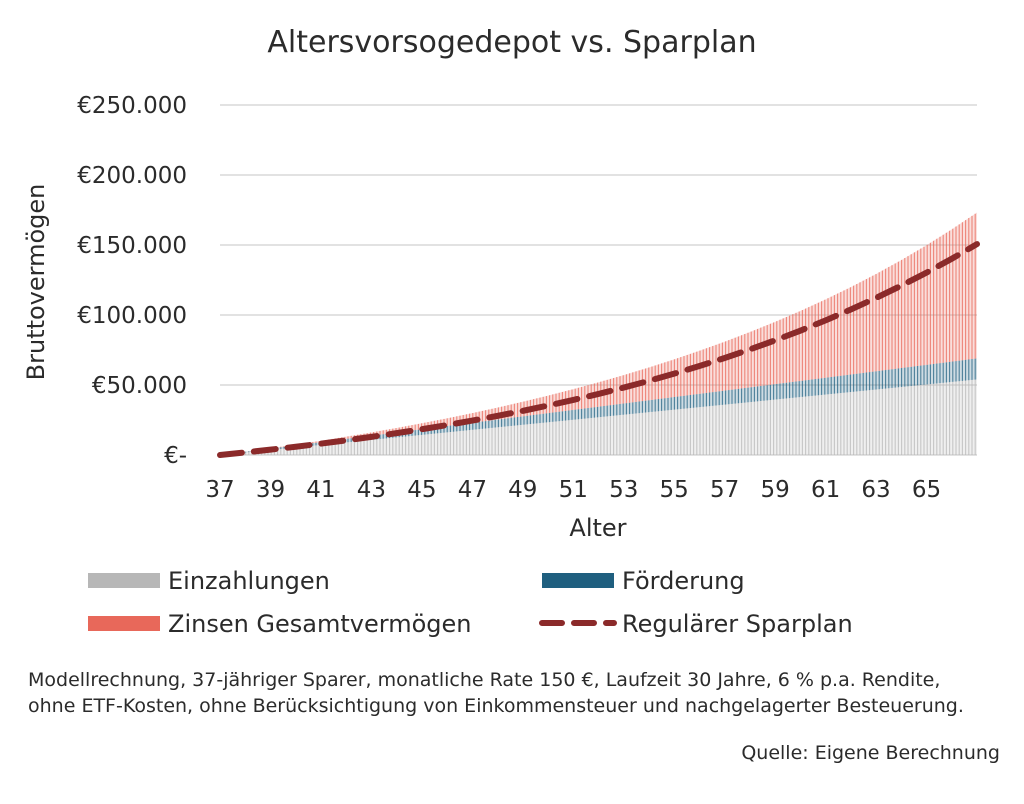 This screenshot has height=804, width=1024. Describe the element at coordinates (132, 106) in the screenshot. I see `y-tick-label: €250.000` at that location.